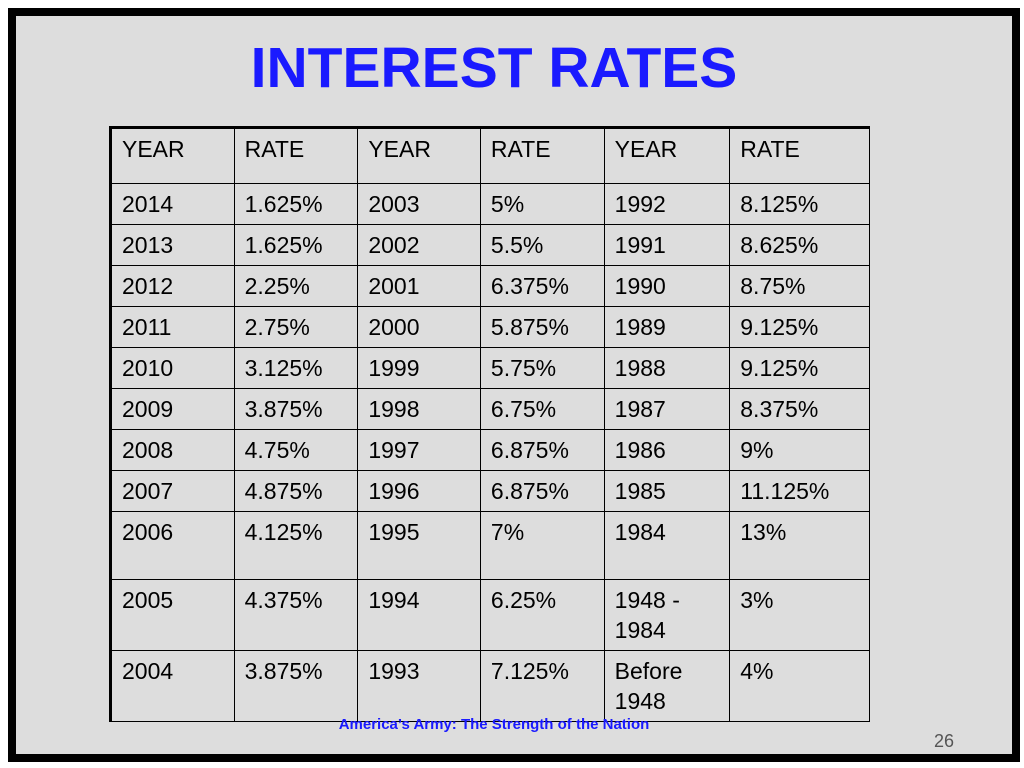 This screenshot has height=768, width=1024. I want to click on table-cell: 2.75%, so click(296, 327).